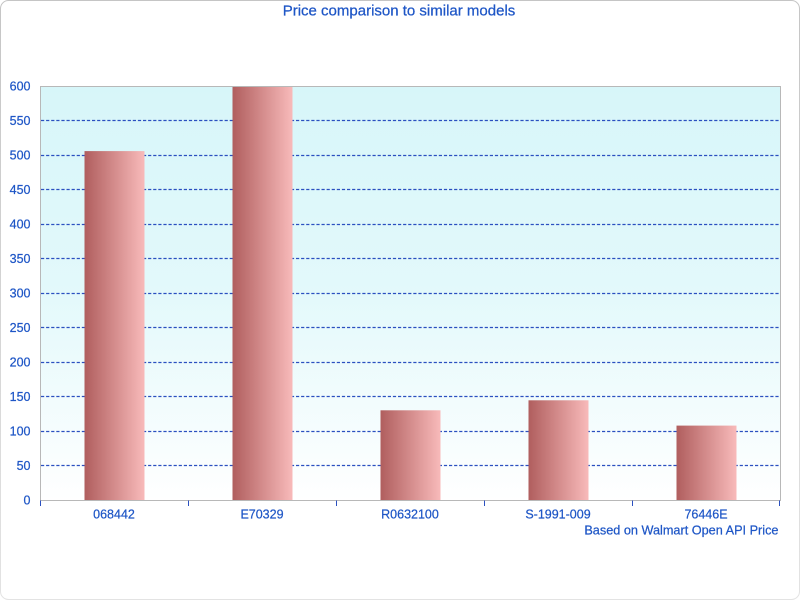  I want to click on svg-text: S-1991-009, so click(557, 515).